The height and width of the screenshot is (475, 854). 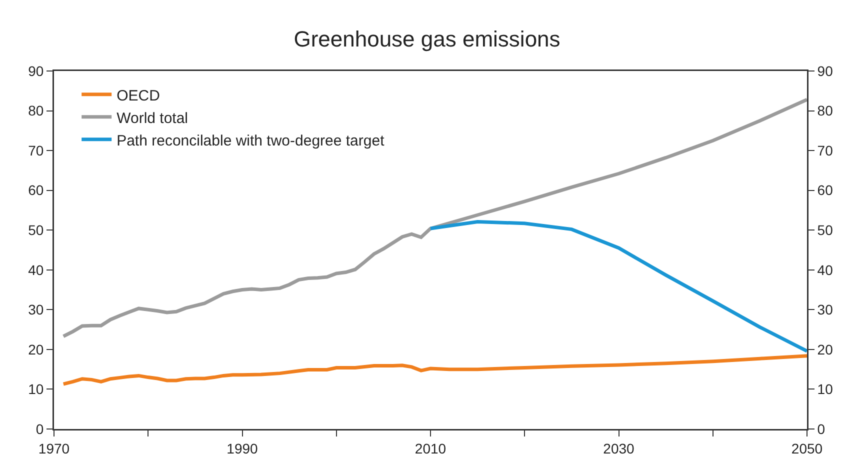 What do you see at coordinates (807, 448) in the screenshot?
I see `x-tick-label: 2050` at bounding box center [807, 448].